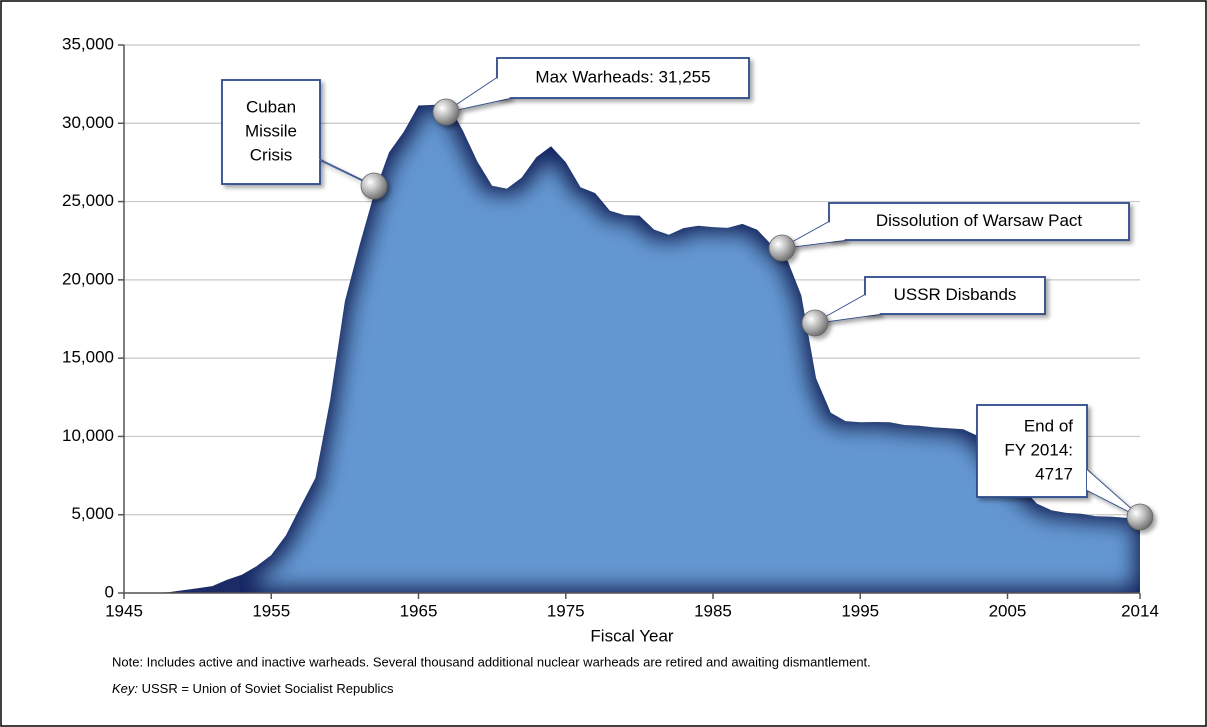  What do you see at coordinates (713, 610) in the screenshot?
I see `x-tick-label: 1985` at bounding box center [713, 610].